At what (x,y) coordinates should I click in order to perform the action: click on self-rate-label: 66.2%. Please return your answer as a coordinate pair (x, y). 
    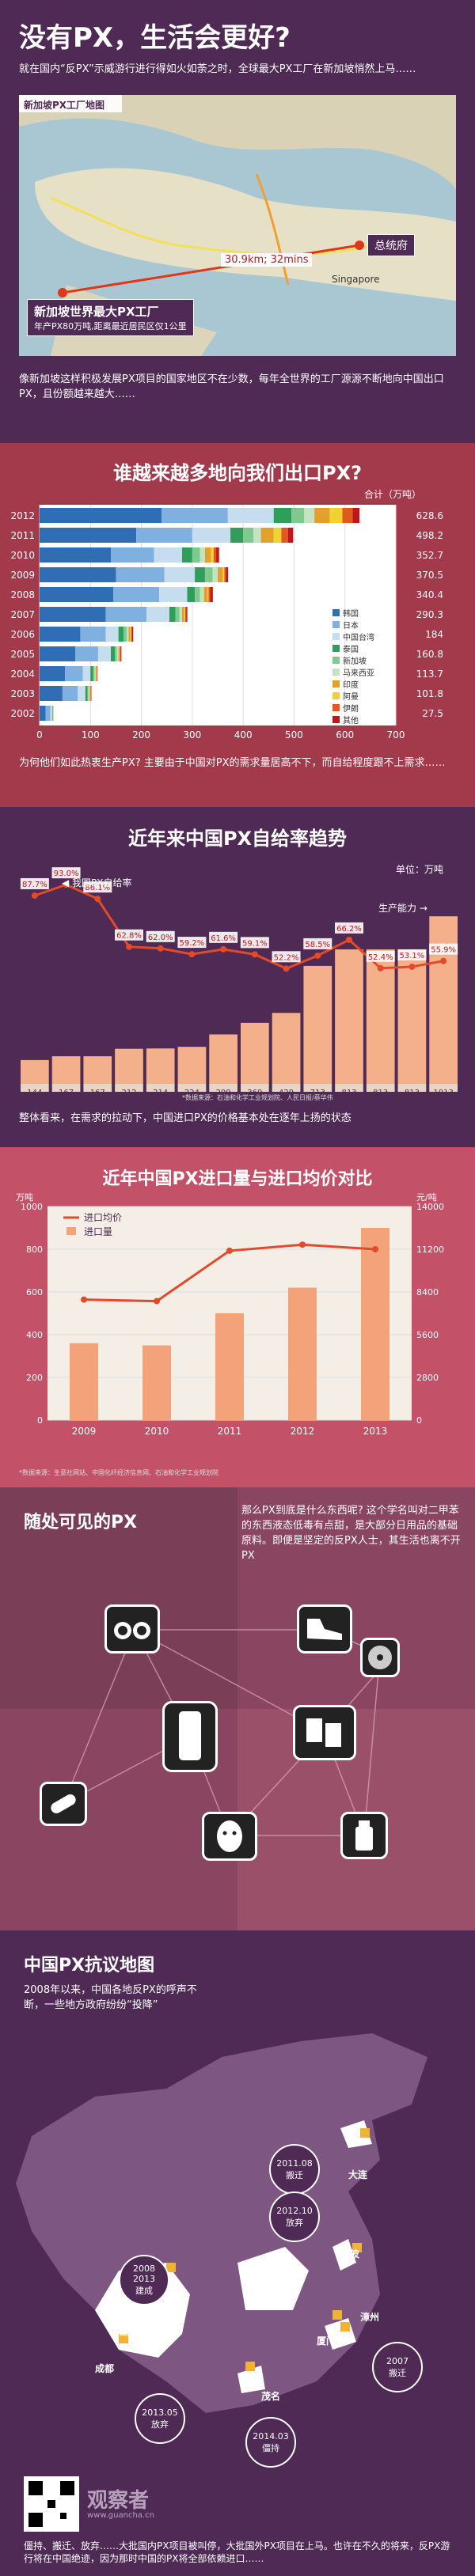
    Looking at the image, I should click on (349, 929).